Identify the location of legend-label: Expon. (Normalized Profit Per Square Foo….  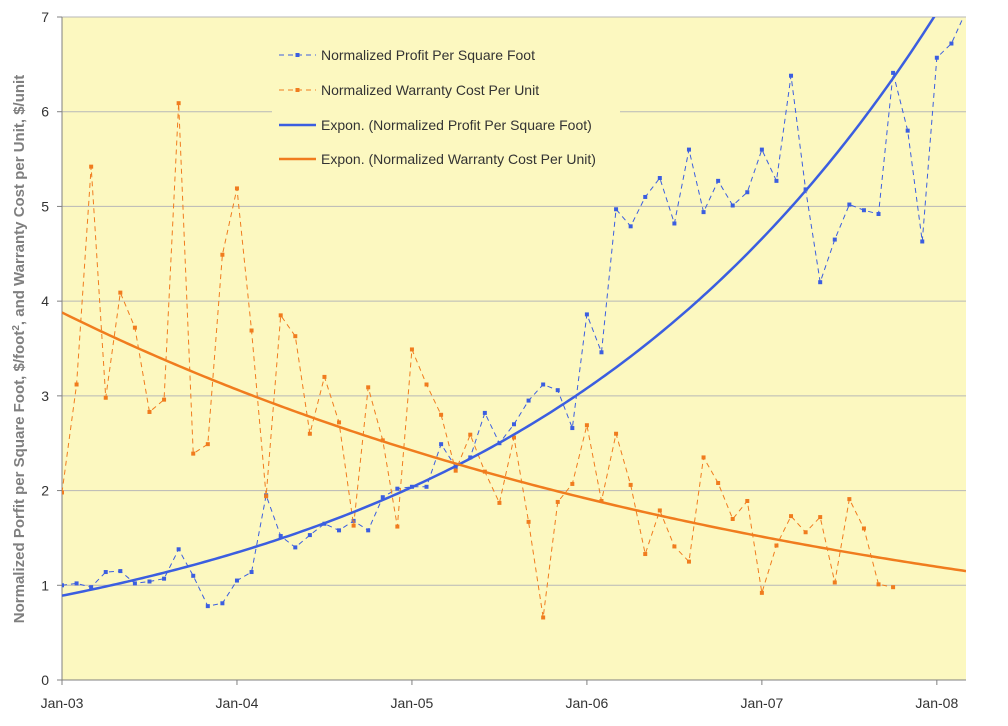
(456, 125).